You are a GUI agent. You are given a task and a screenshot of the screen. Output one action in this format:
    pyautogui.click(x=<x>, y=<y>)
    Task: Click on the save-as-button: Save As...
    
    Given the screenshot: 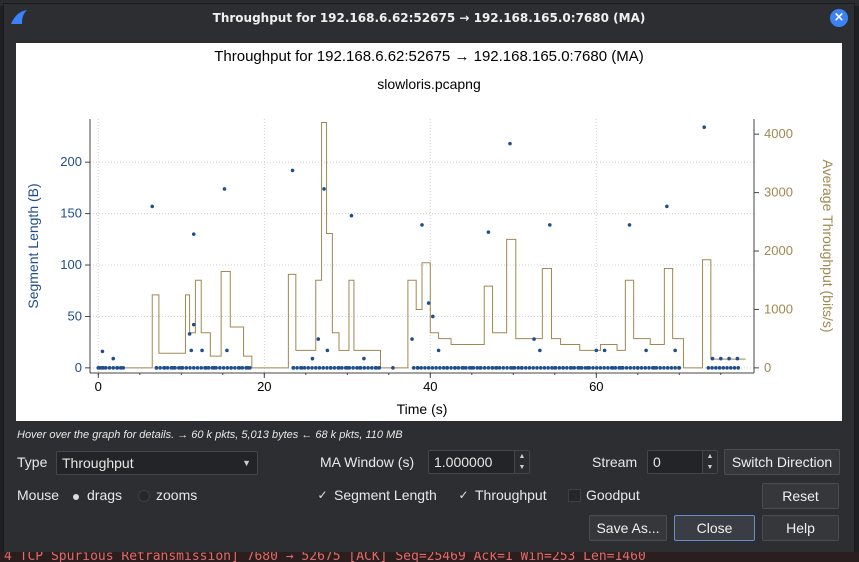 What is the action you would take?
    pyautogui.click(x=628, y=528)
    